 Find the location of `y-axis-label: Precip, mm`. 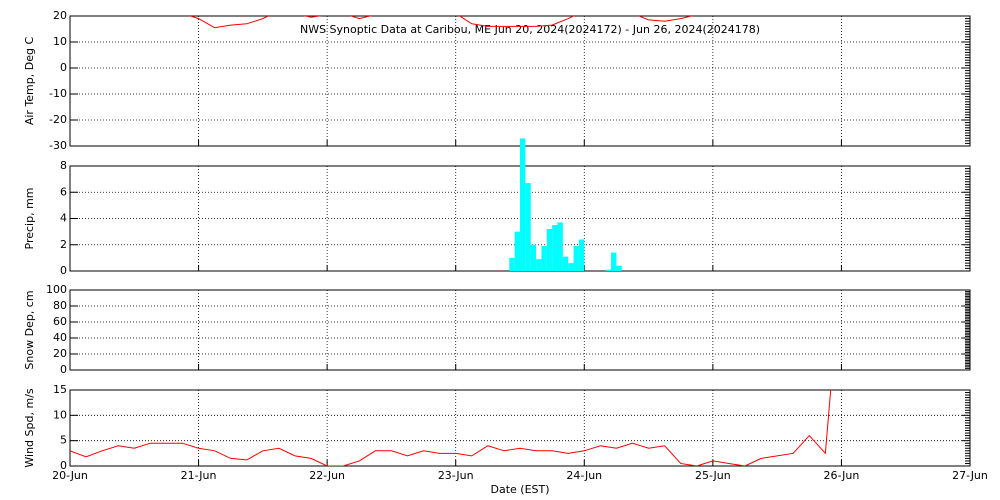

y-axis-label: Precip, mm is located at coordinates (29, 219).